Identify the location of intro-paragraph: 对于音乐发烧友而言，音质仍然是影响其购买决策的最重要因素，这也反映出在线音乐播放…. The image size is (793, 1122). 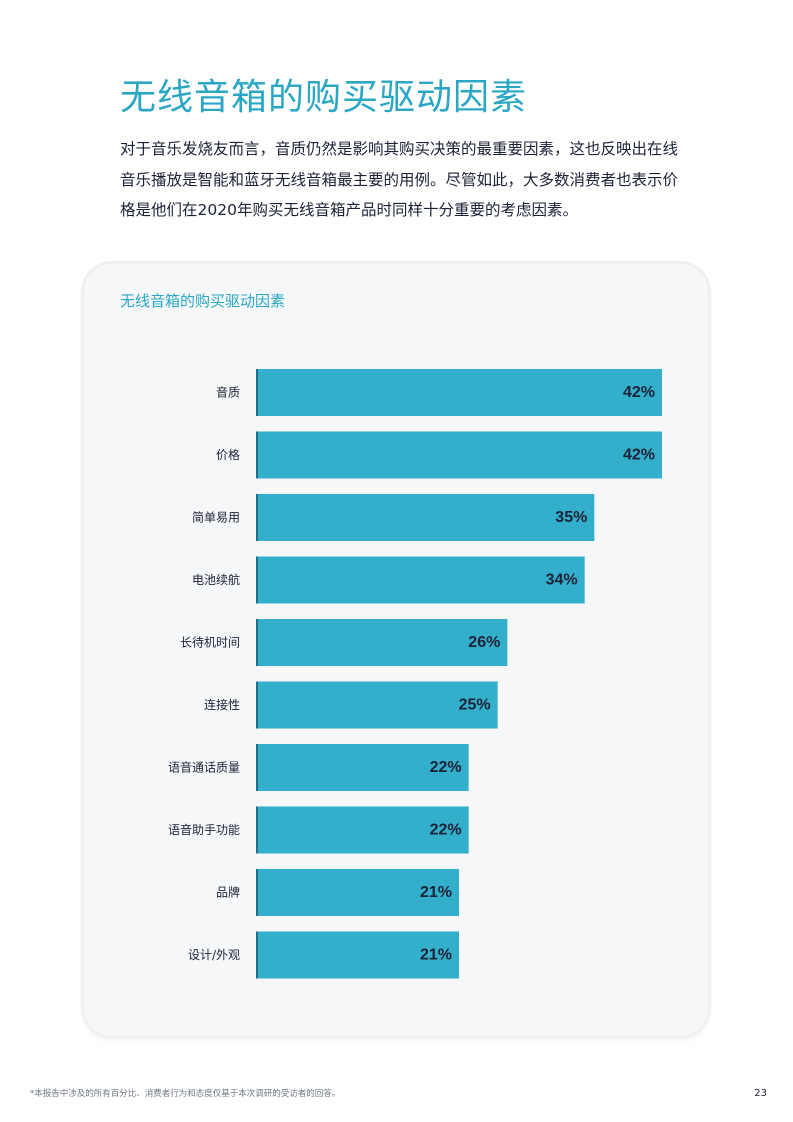
(399, 179).